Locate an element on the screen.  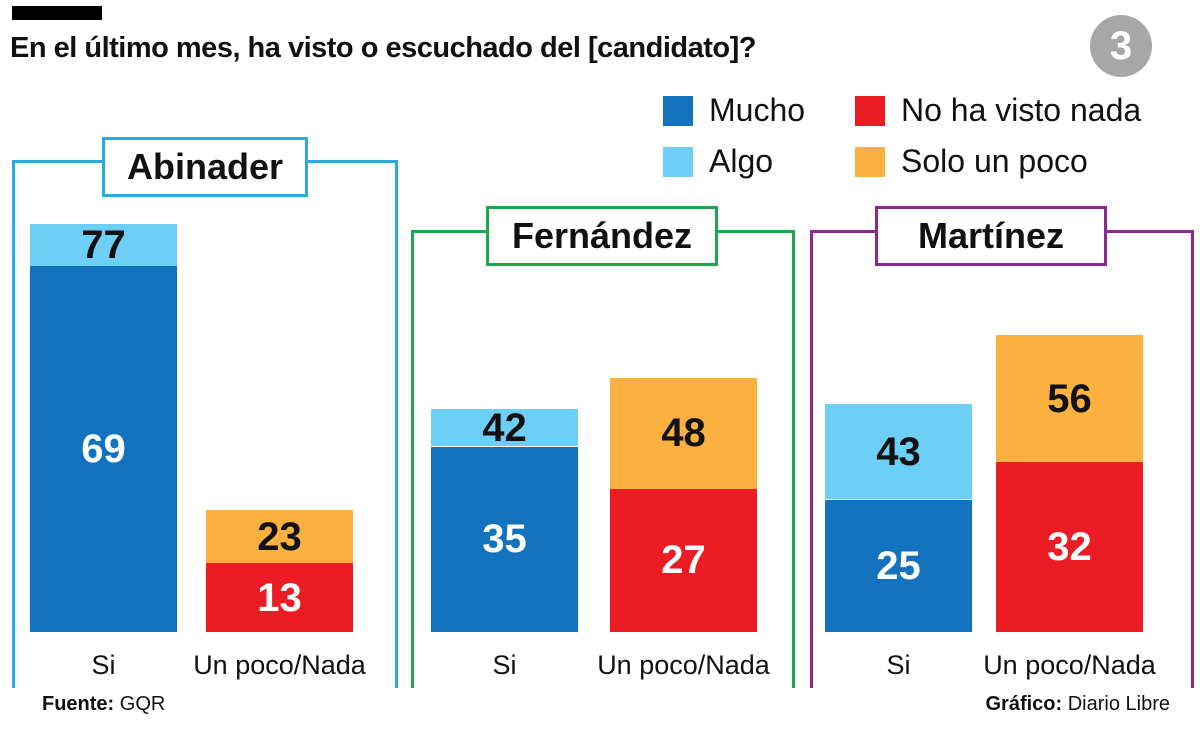
graphic-credit: Gráfico: Diario Libre is located at coordinates (1077, 704).